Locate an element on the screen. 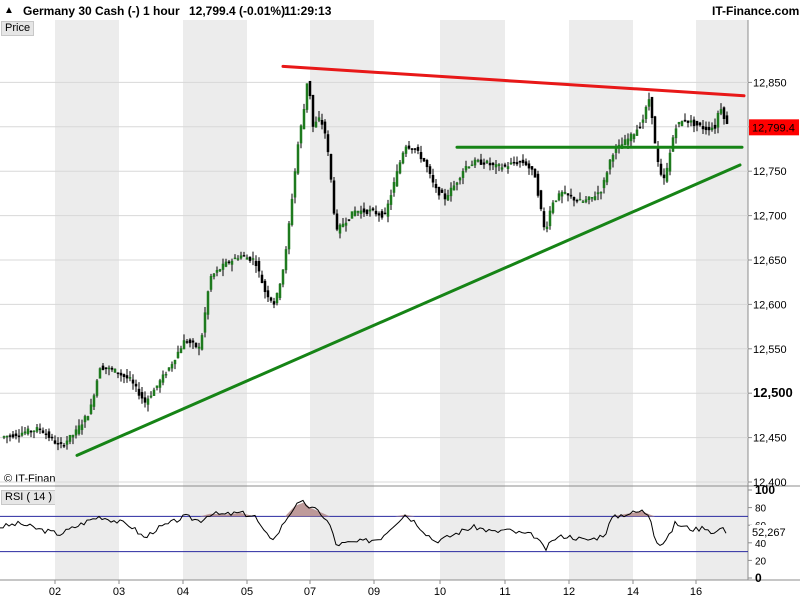 The image size is (800, 600). price-tick-label: 12,550 is located at coordinates (770, 350).